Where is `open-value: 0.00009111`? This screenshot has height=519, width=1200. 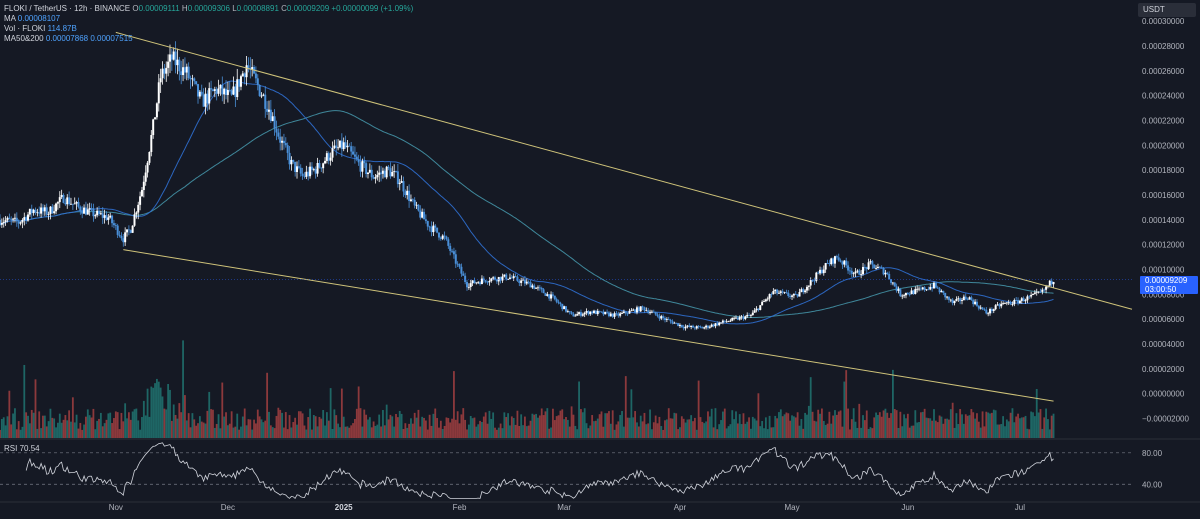
open-value: 0.00009111 is located at coordinates (159, 8).